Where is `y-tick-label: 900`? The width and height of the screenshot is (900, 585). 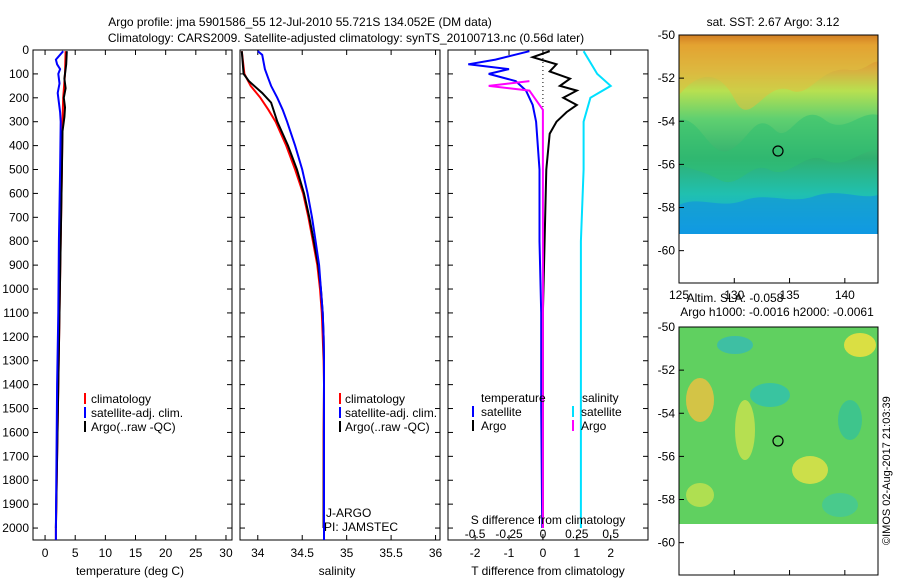
y-tick-label: 900 is located at coordinates (19, 265).